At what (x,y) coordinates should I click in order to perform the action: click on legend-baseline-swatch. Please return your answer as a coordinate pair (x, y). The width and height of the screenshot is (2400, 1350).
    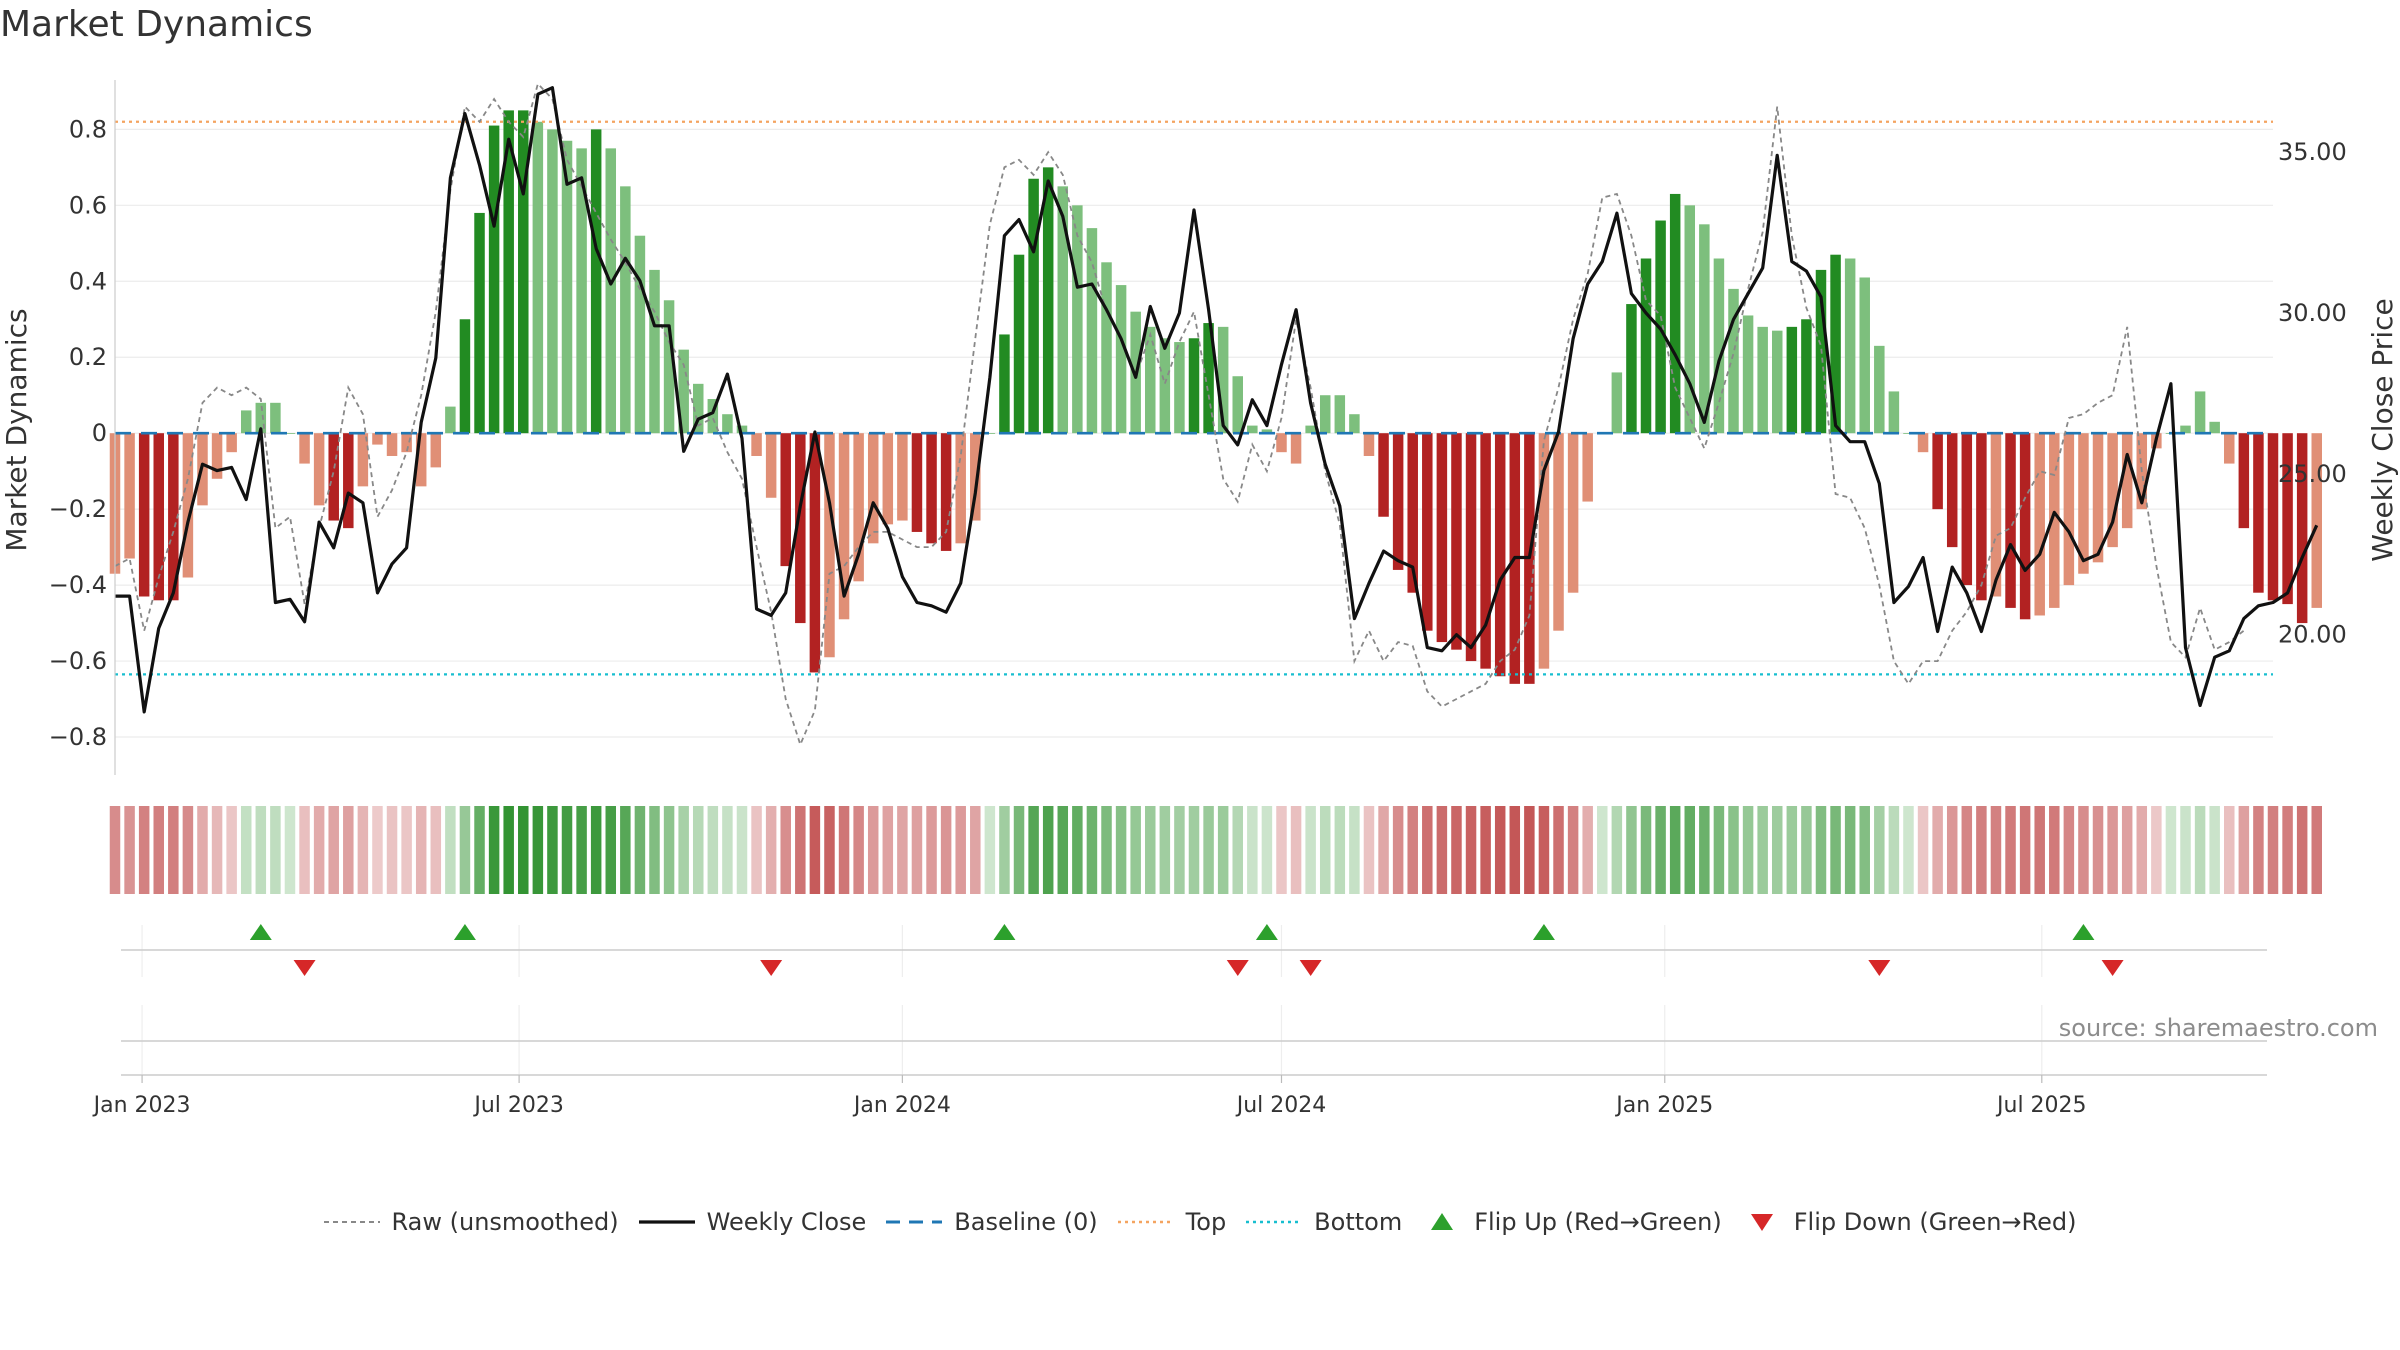
    Looking at the image, I should click on (914, 1222).